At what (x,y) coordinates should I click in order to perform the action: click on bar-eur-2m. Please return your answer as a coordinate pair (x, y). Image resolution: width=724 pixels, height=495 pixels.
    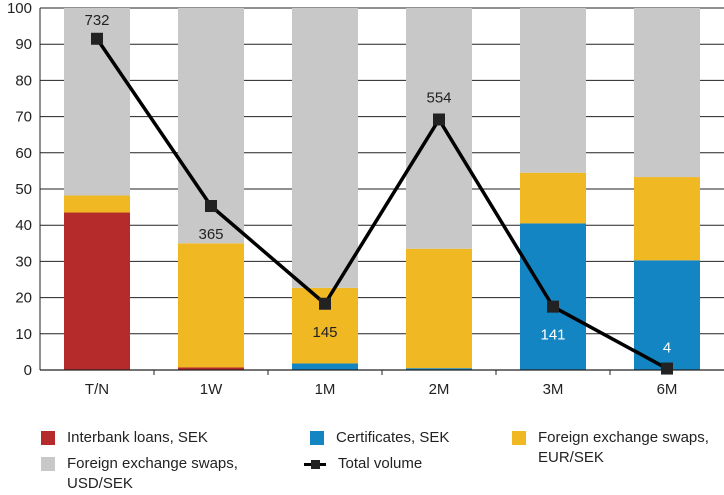
    Looking at the image, I should click on (439, 308).